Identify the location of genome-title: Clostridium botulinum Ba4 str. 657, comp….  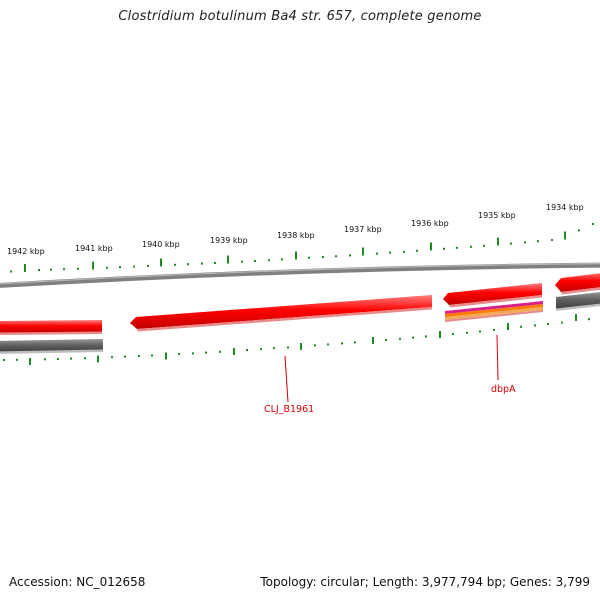
(300, 16).